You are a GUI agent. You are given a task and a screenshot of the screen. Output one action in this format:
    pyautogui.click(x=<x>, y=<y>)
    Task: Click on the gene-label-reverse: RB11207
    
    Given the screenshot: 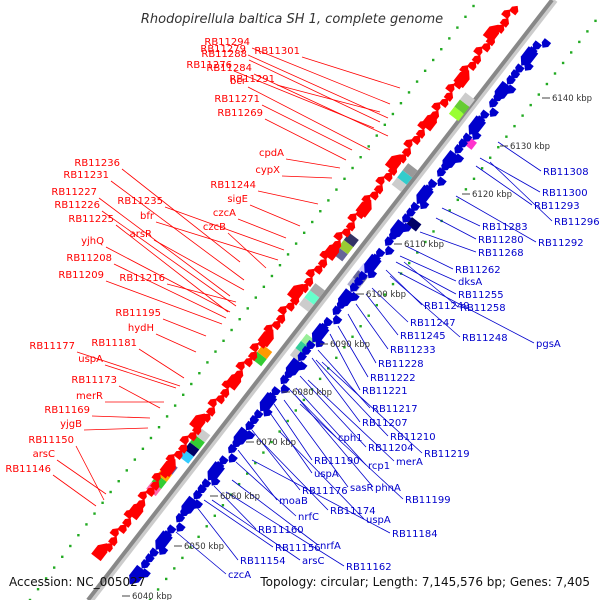 What is the action you would take?
    pyautogui.click(x=385, y=423)
    